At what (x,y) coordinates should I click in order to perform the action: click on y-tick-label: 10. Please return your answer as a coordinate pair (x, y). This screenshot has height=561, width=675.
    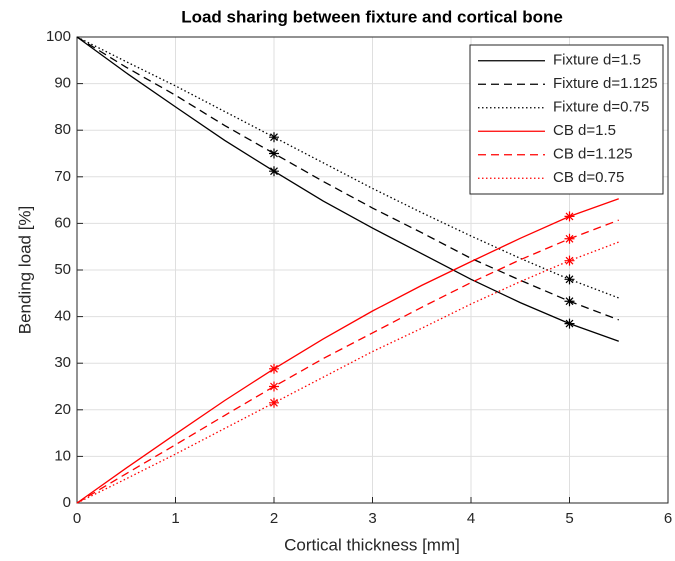
    Looking at the image, I should click on (62, 455).